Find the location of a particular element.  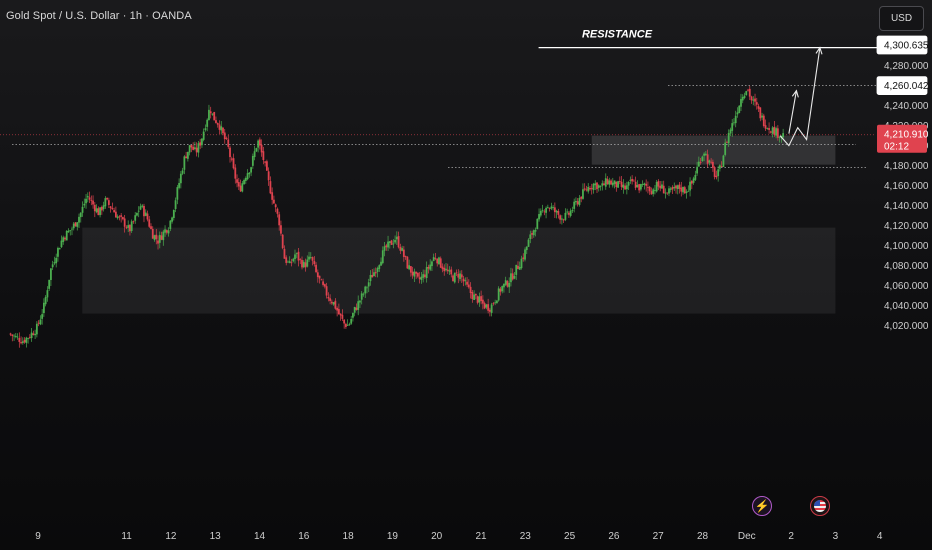

x-tick-label: 2 is located at coordinates (791, 536).